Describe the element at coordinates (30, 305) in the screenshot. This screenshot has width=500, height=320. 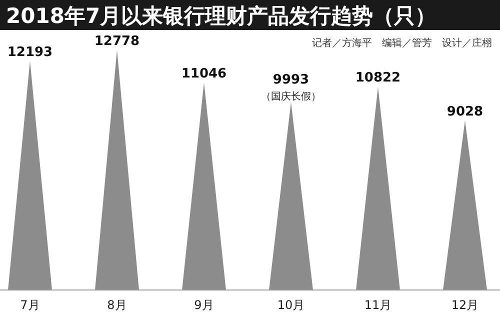
I see `x-tick-label: 7月` at that location.